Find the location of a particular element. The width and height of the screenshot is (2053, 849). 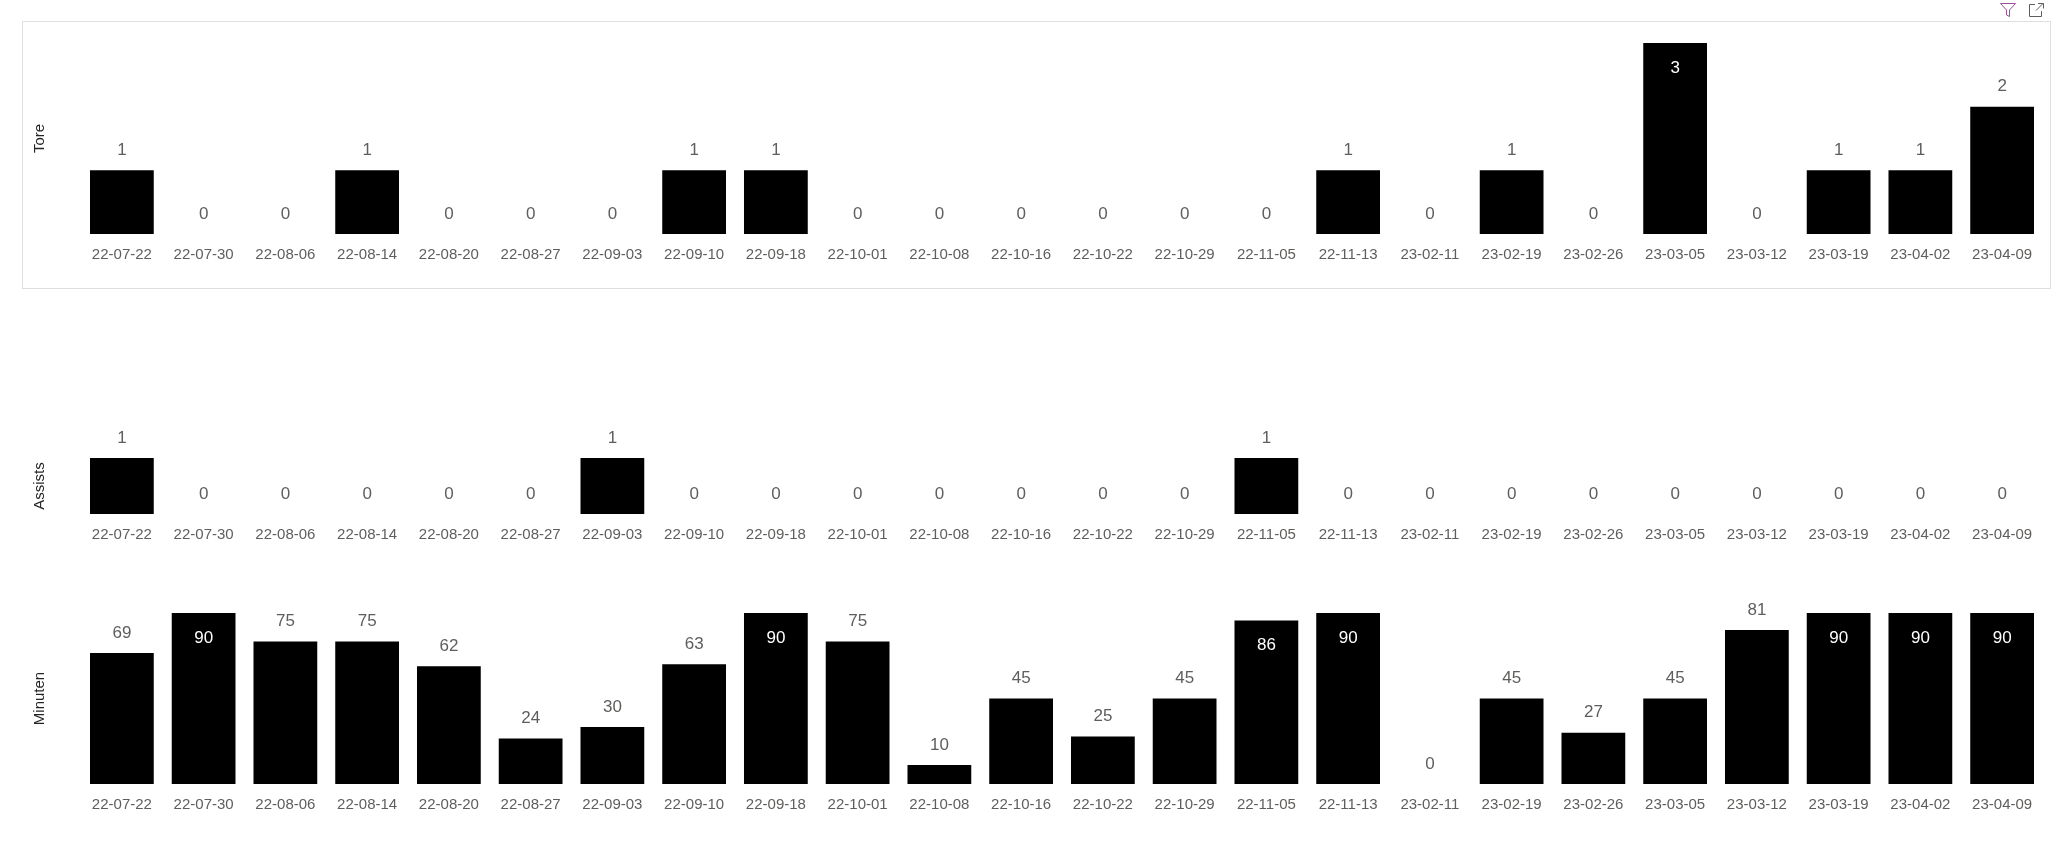

y-axis-title: Tore is located at coordinates (39, 138).